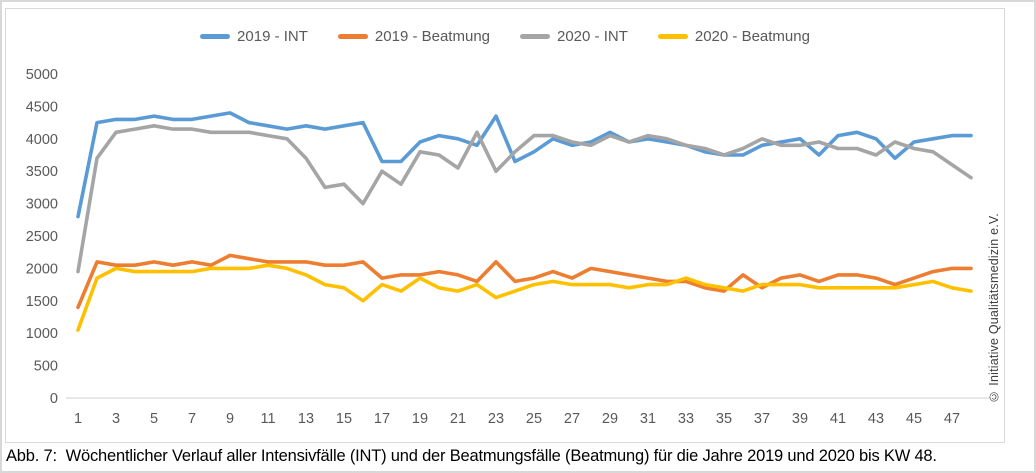 This screenshot has height=473, width=1036. I want to click on y-axis-tick-label: 1000, so click(42, 334).